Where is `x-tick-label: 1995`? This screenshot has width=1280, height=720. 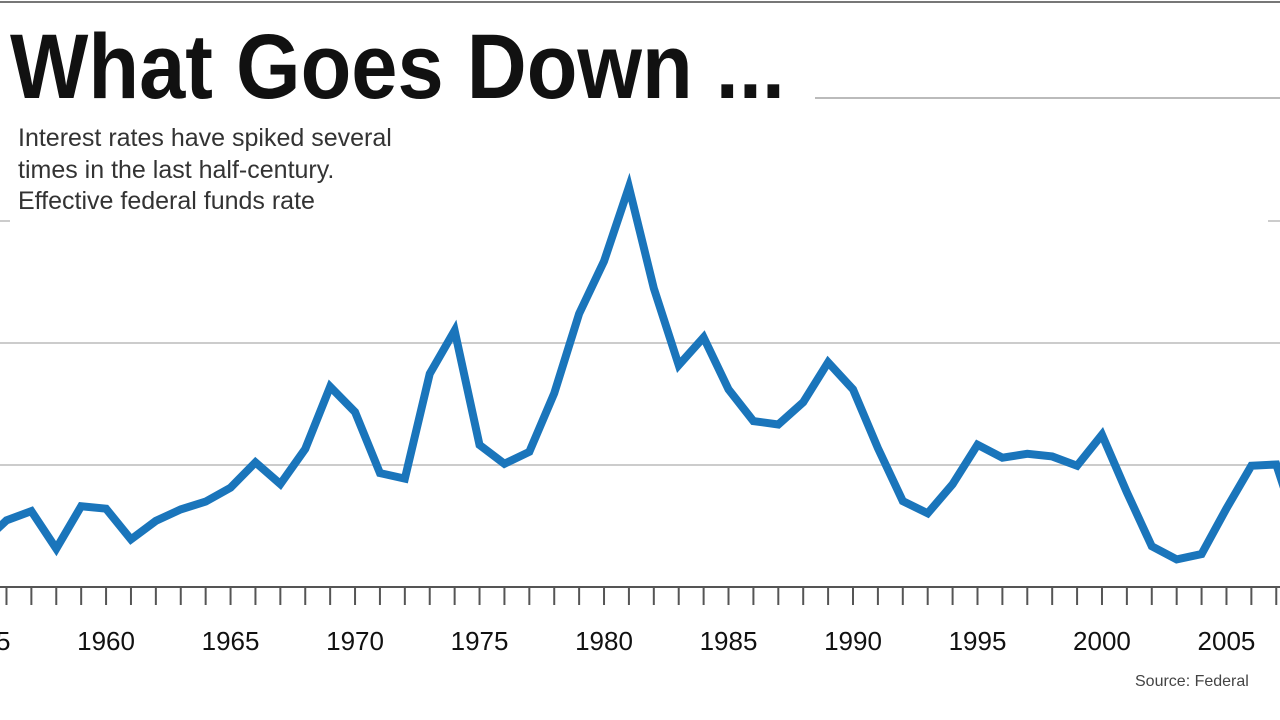
x-tick-label: 1995 is located at coordinates (978, 641).